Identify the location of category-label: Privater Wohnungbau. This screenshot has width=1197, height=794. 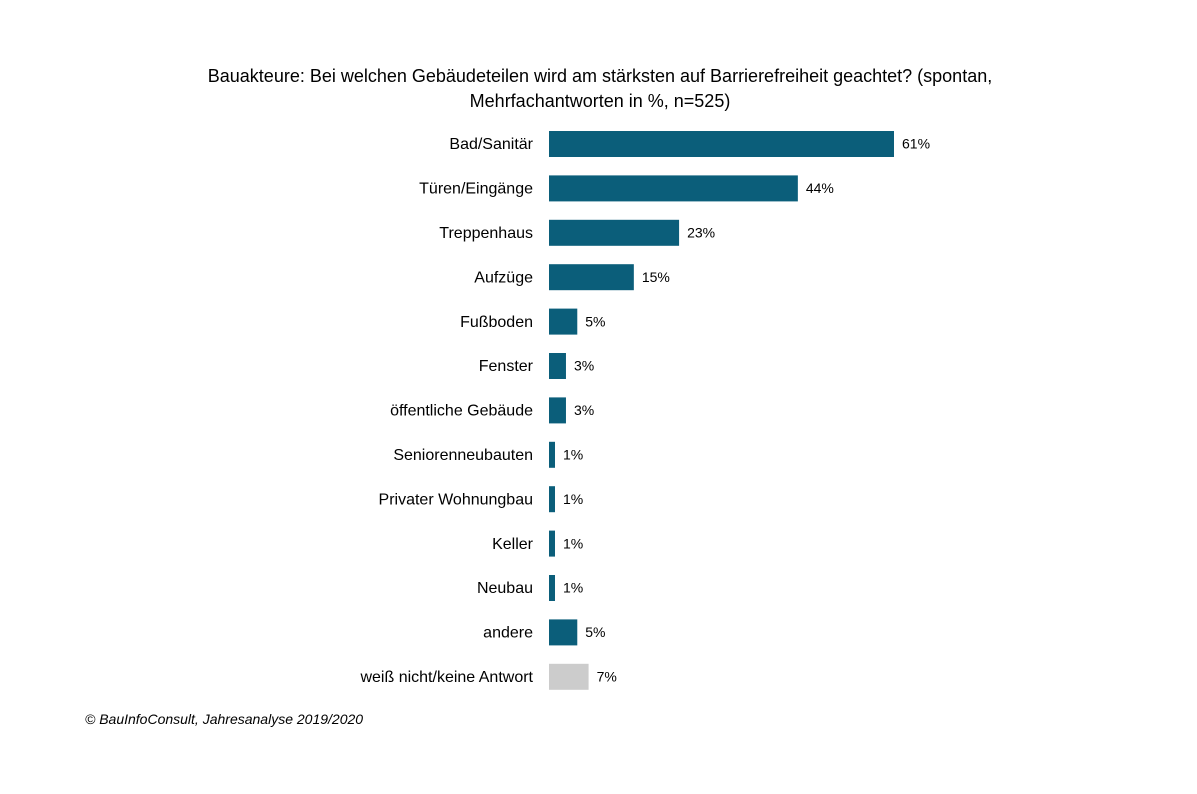
(456, 499).